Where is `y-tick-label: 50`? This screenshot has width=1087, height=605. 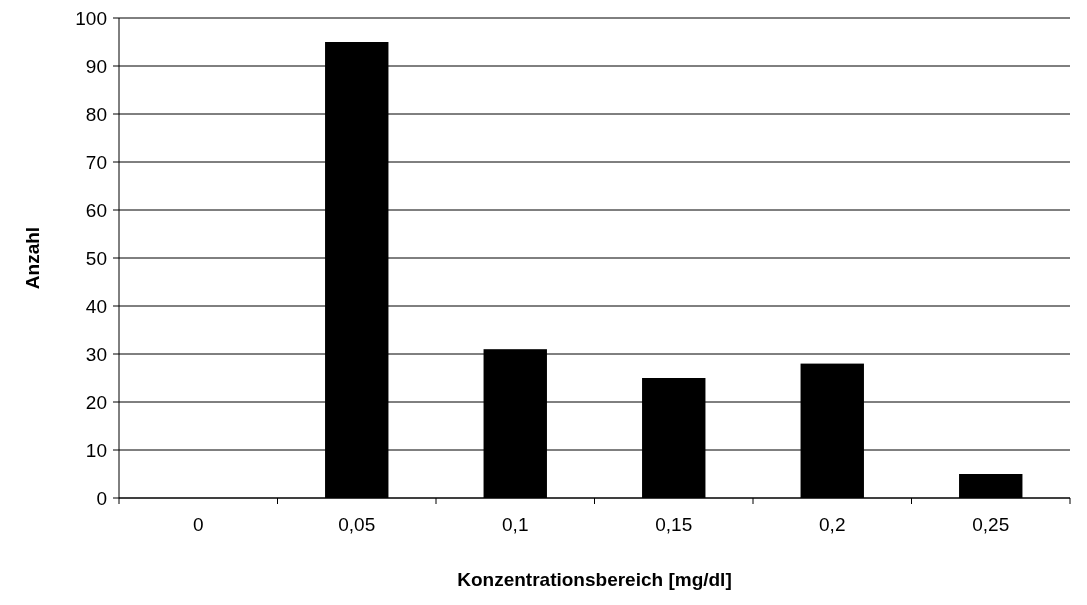 y-tick-label: 50 is located at coordinates (96, 258).